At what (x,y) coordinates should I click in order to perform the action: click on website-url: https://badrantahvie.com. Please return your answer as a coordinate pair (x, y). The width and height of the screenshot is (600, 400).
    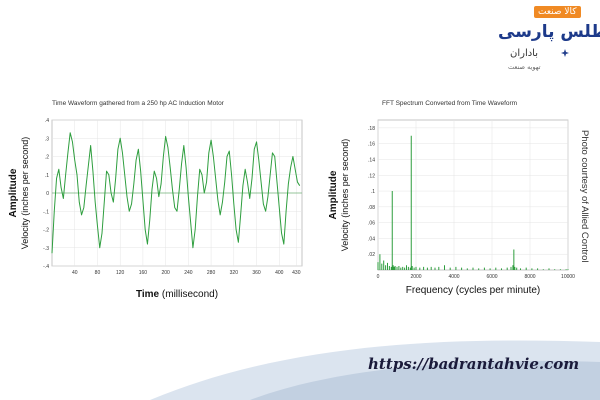
    Looking at the image, I should click on (474, 364).